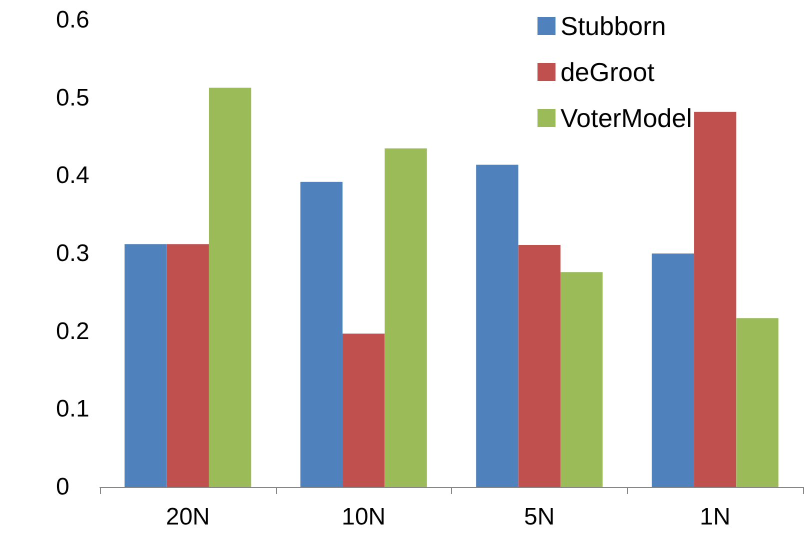 The image size is (807, 549). Describe the element at coordinates (188, 517) in the screenshot. I see `x-tick-label: 20N` at that location.